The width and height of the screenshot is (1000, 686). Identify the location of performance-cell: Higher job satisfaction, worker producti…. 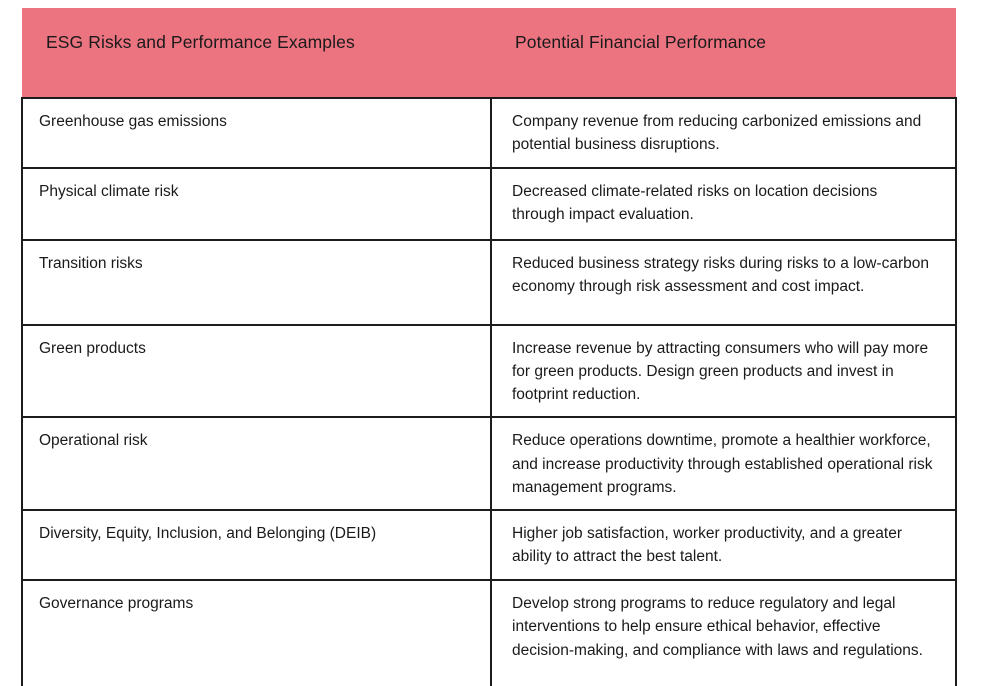
(723, 545).